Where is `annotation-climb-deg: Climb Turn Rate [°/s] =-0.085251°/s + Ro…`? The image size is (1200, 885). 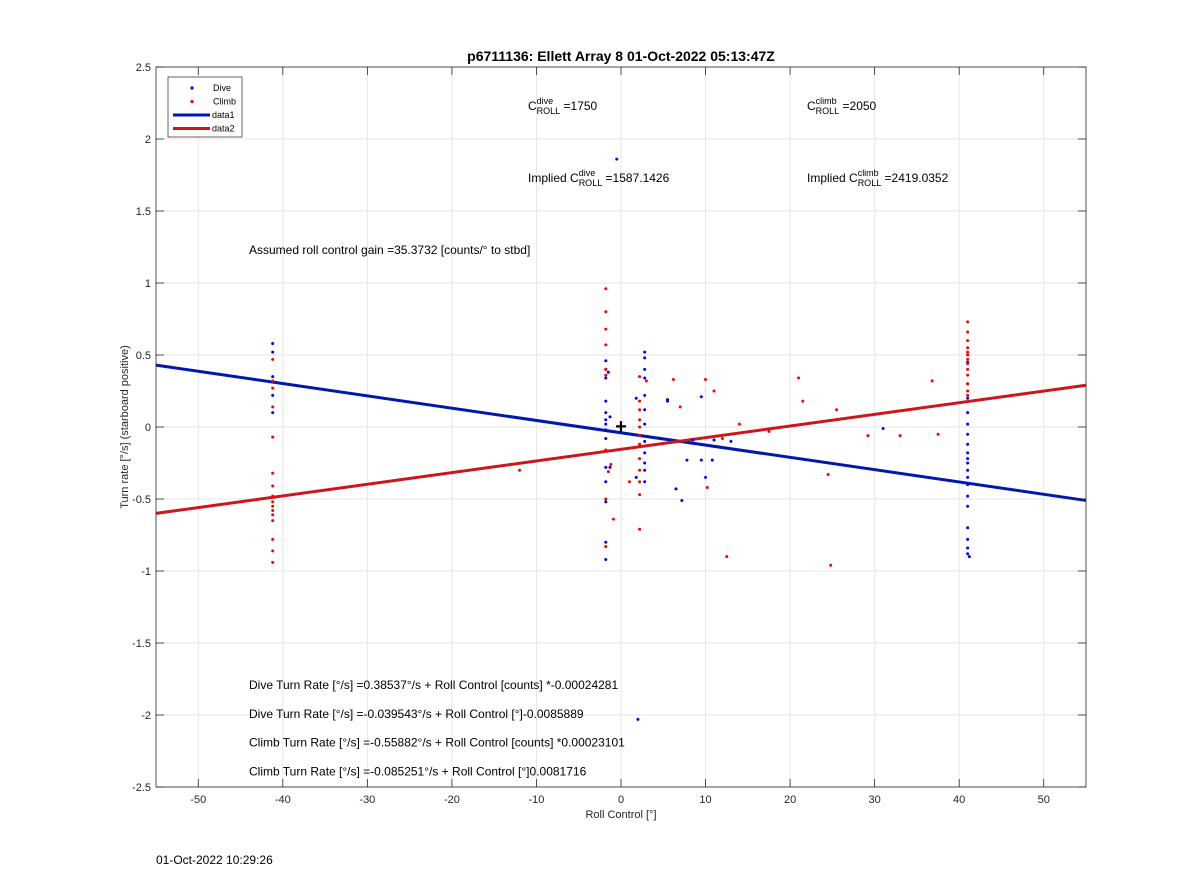 annotation-climb-deg: Climb Turn Rate [°/s] =-0.085251°/s + Ro… is located at coordinates (418, 771).